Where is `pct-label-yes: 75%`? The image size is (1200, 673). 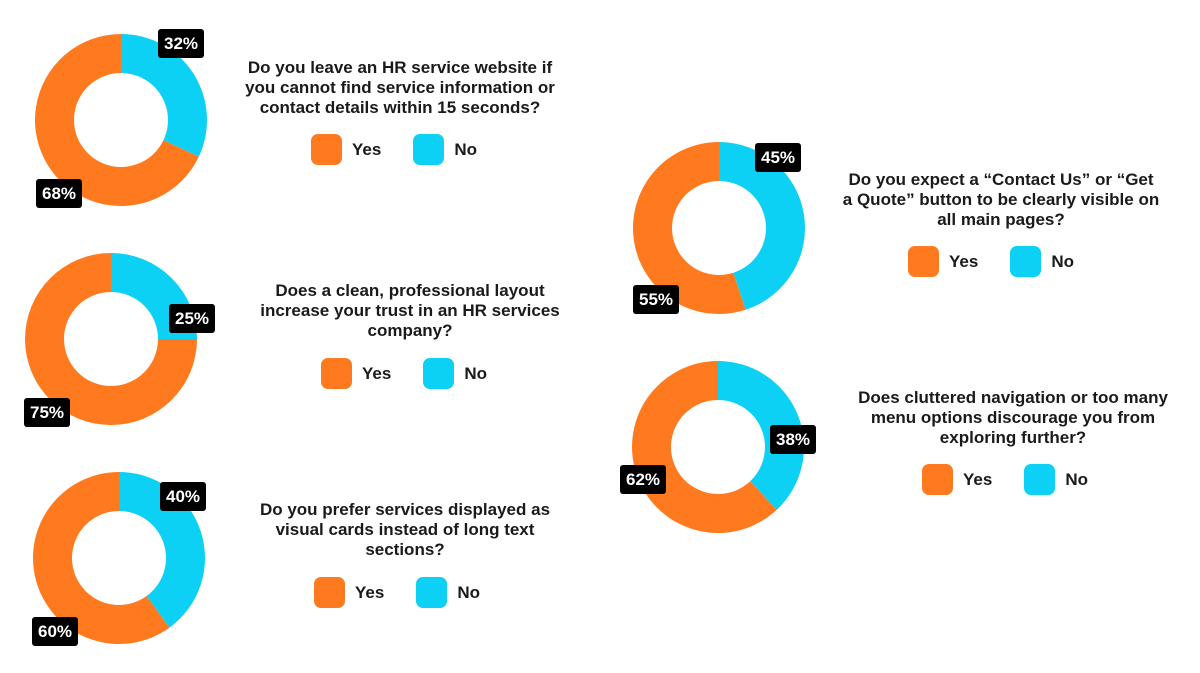
pct-label-yes: 75% is located at coordinates (47, 412).